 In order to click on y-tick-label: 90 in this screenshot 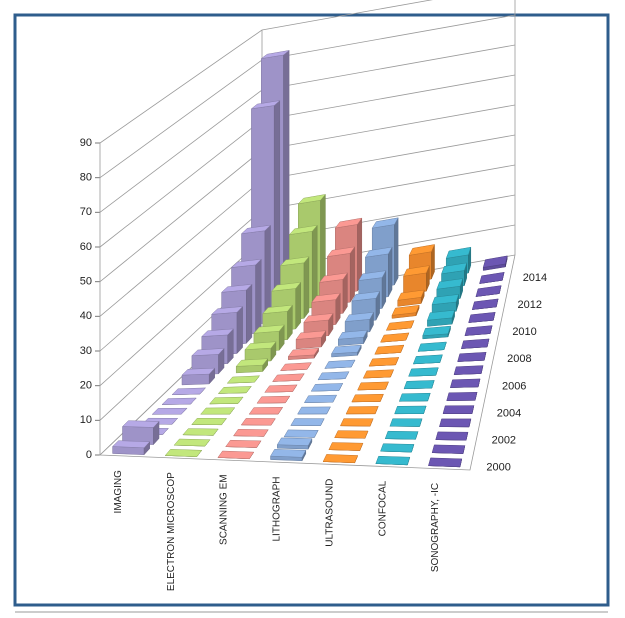, I will do `click(86, 143)`.